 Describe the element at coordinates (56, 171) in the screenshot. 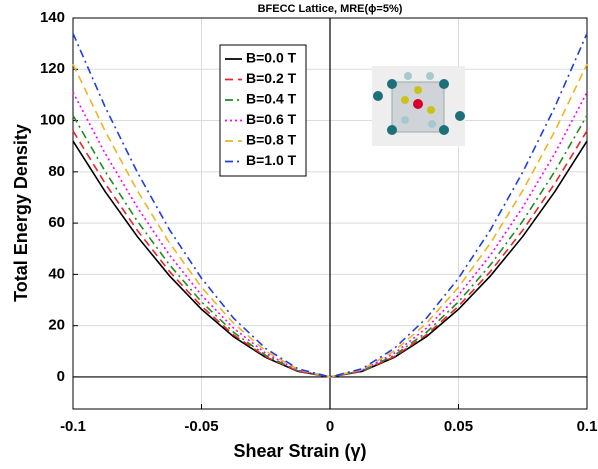

I see `y-tick-label: 80` at that location.